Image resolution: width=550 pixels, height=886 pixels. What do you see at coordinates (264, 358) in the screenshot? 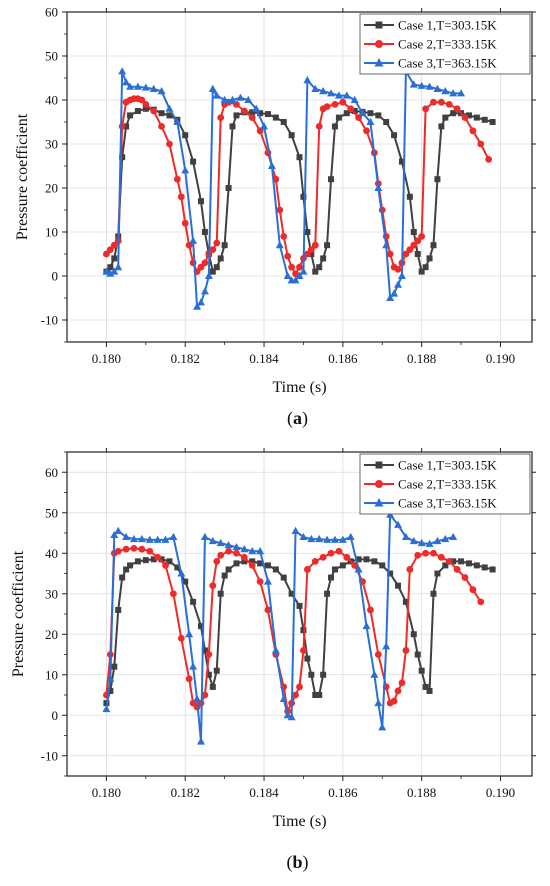
I see `x-tick-label: 0.184` at bounding box center [264, 358].